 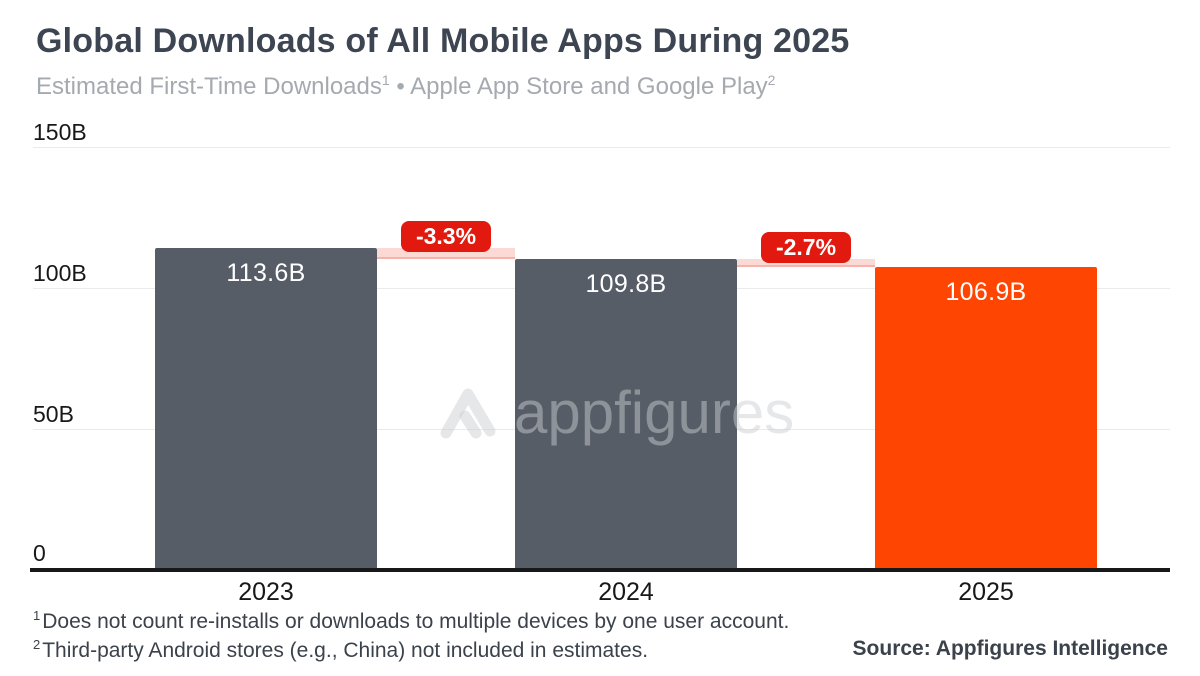 I want to click on footnote-ref-2: 2, so click(x=771, y=80).